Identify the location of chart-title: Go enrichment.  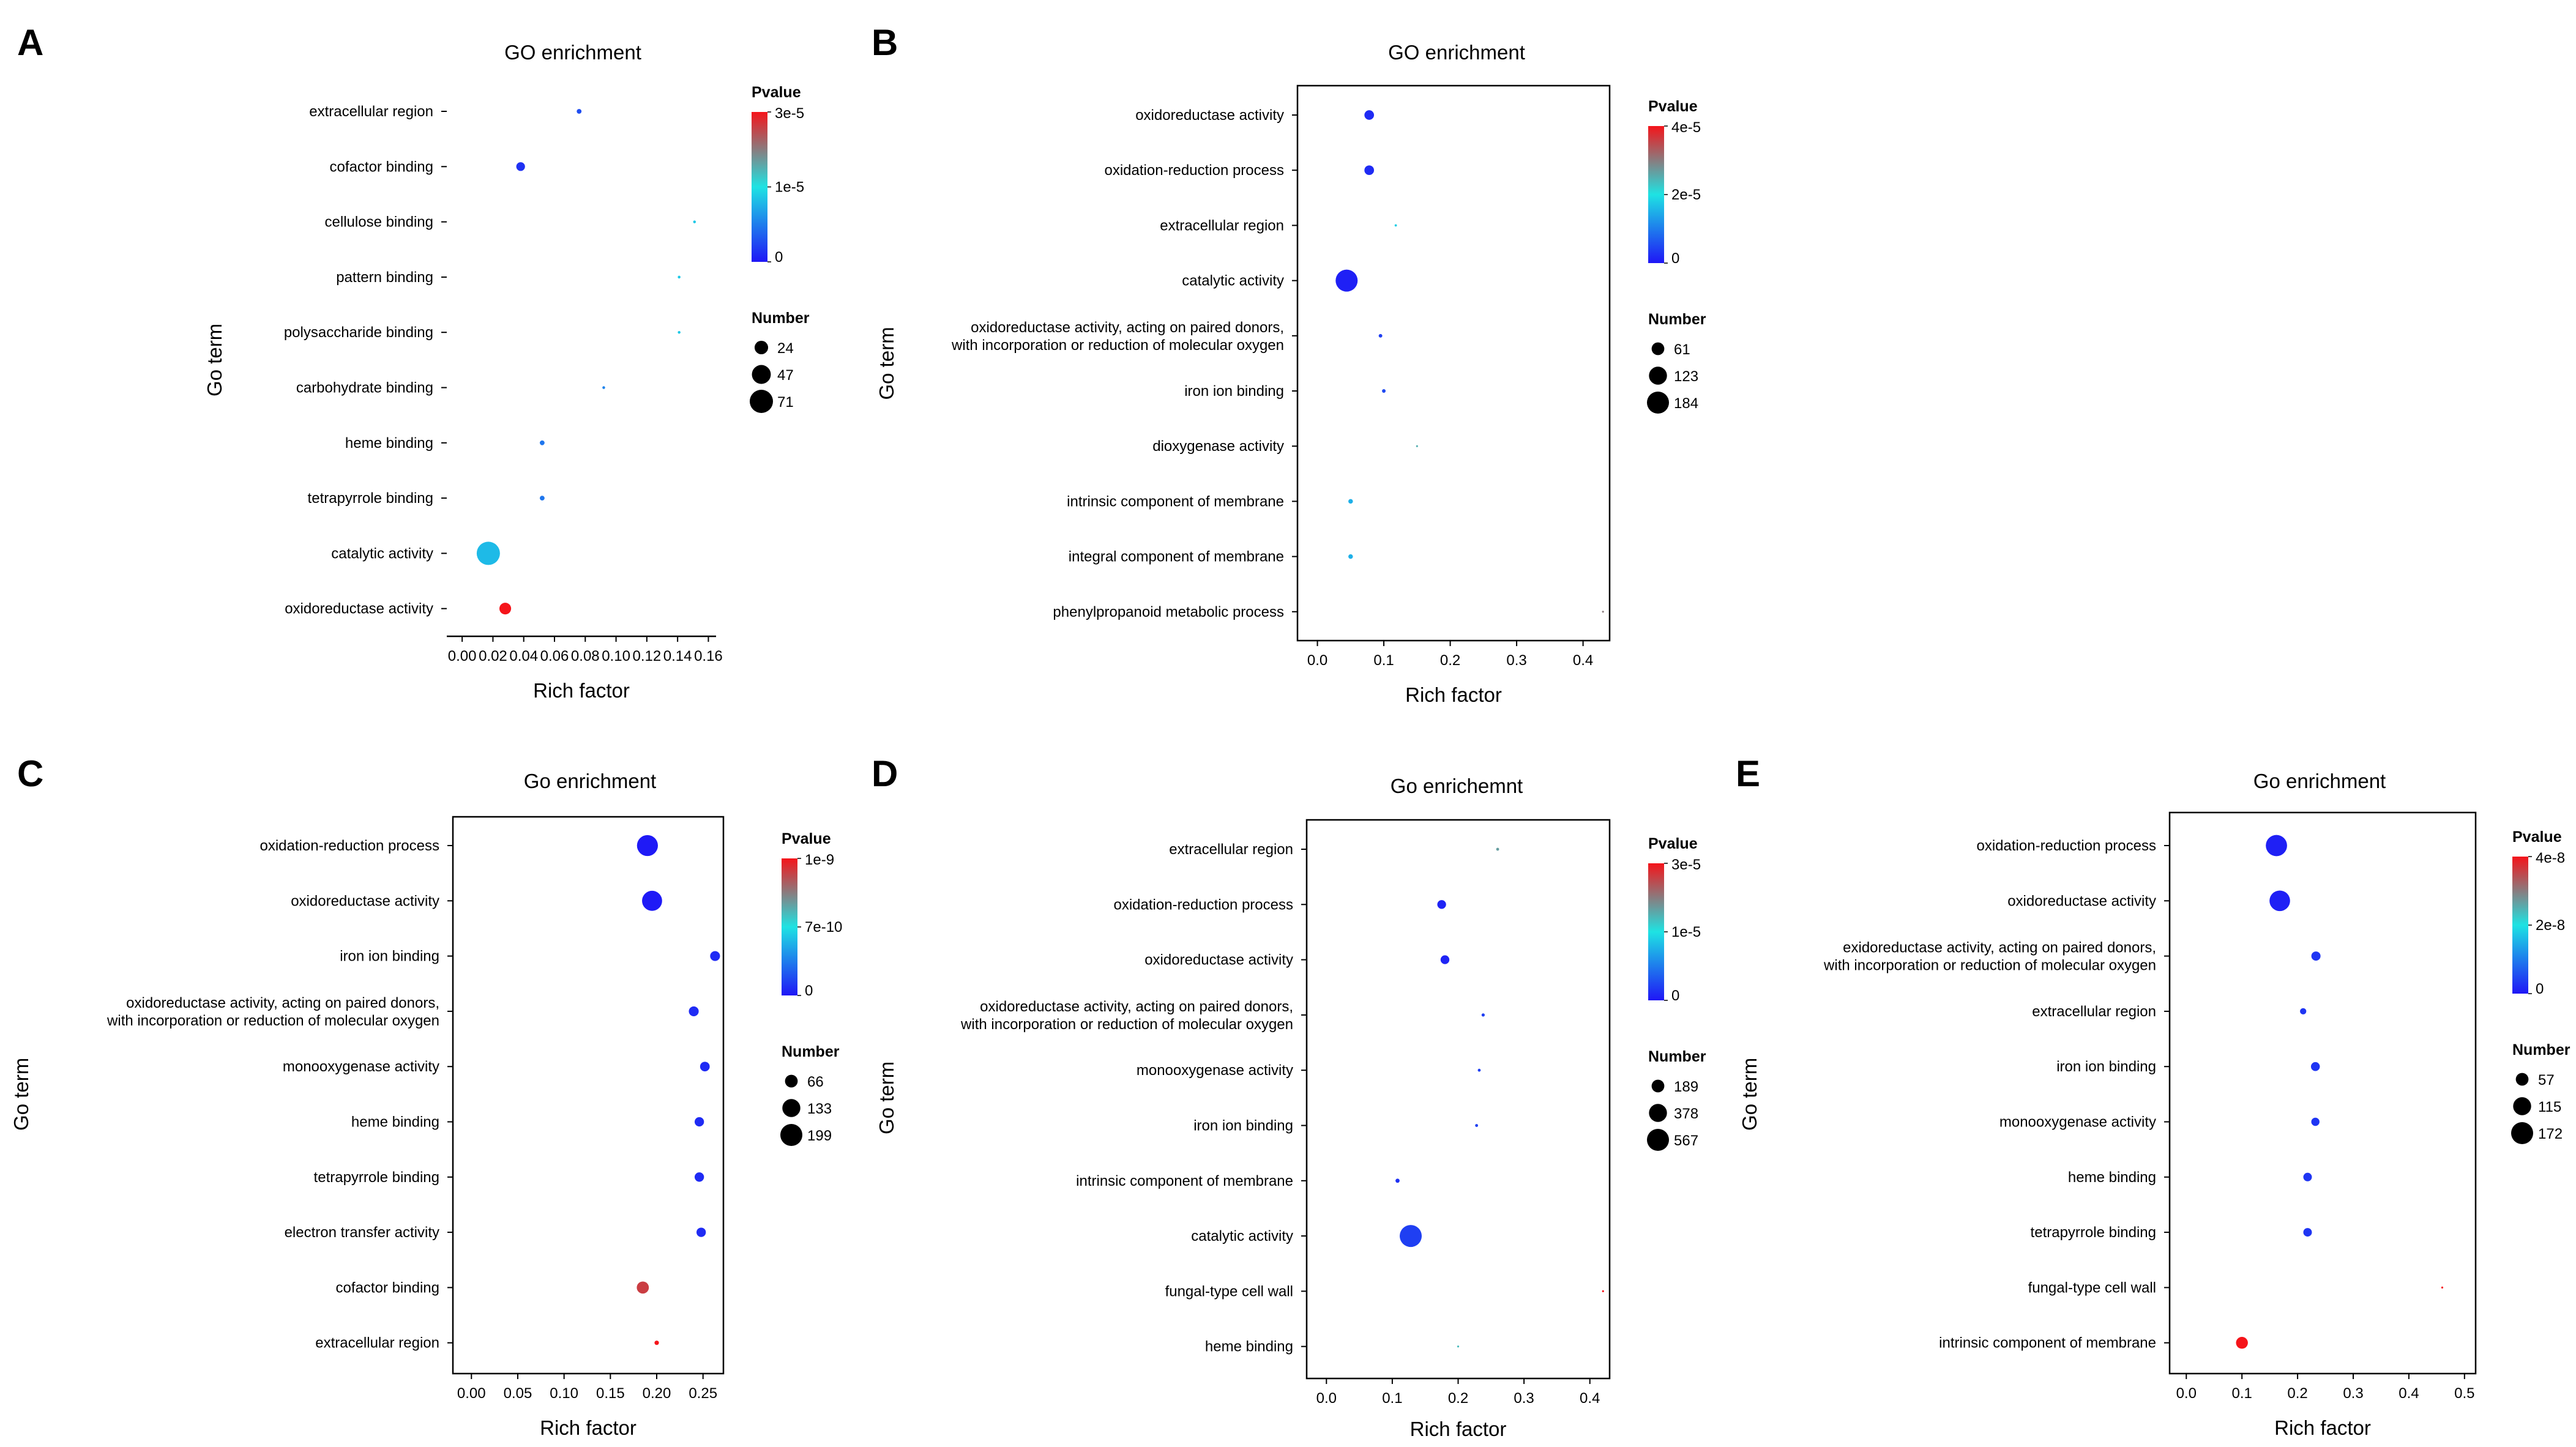
(590, 781).